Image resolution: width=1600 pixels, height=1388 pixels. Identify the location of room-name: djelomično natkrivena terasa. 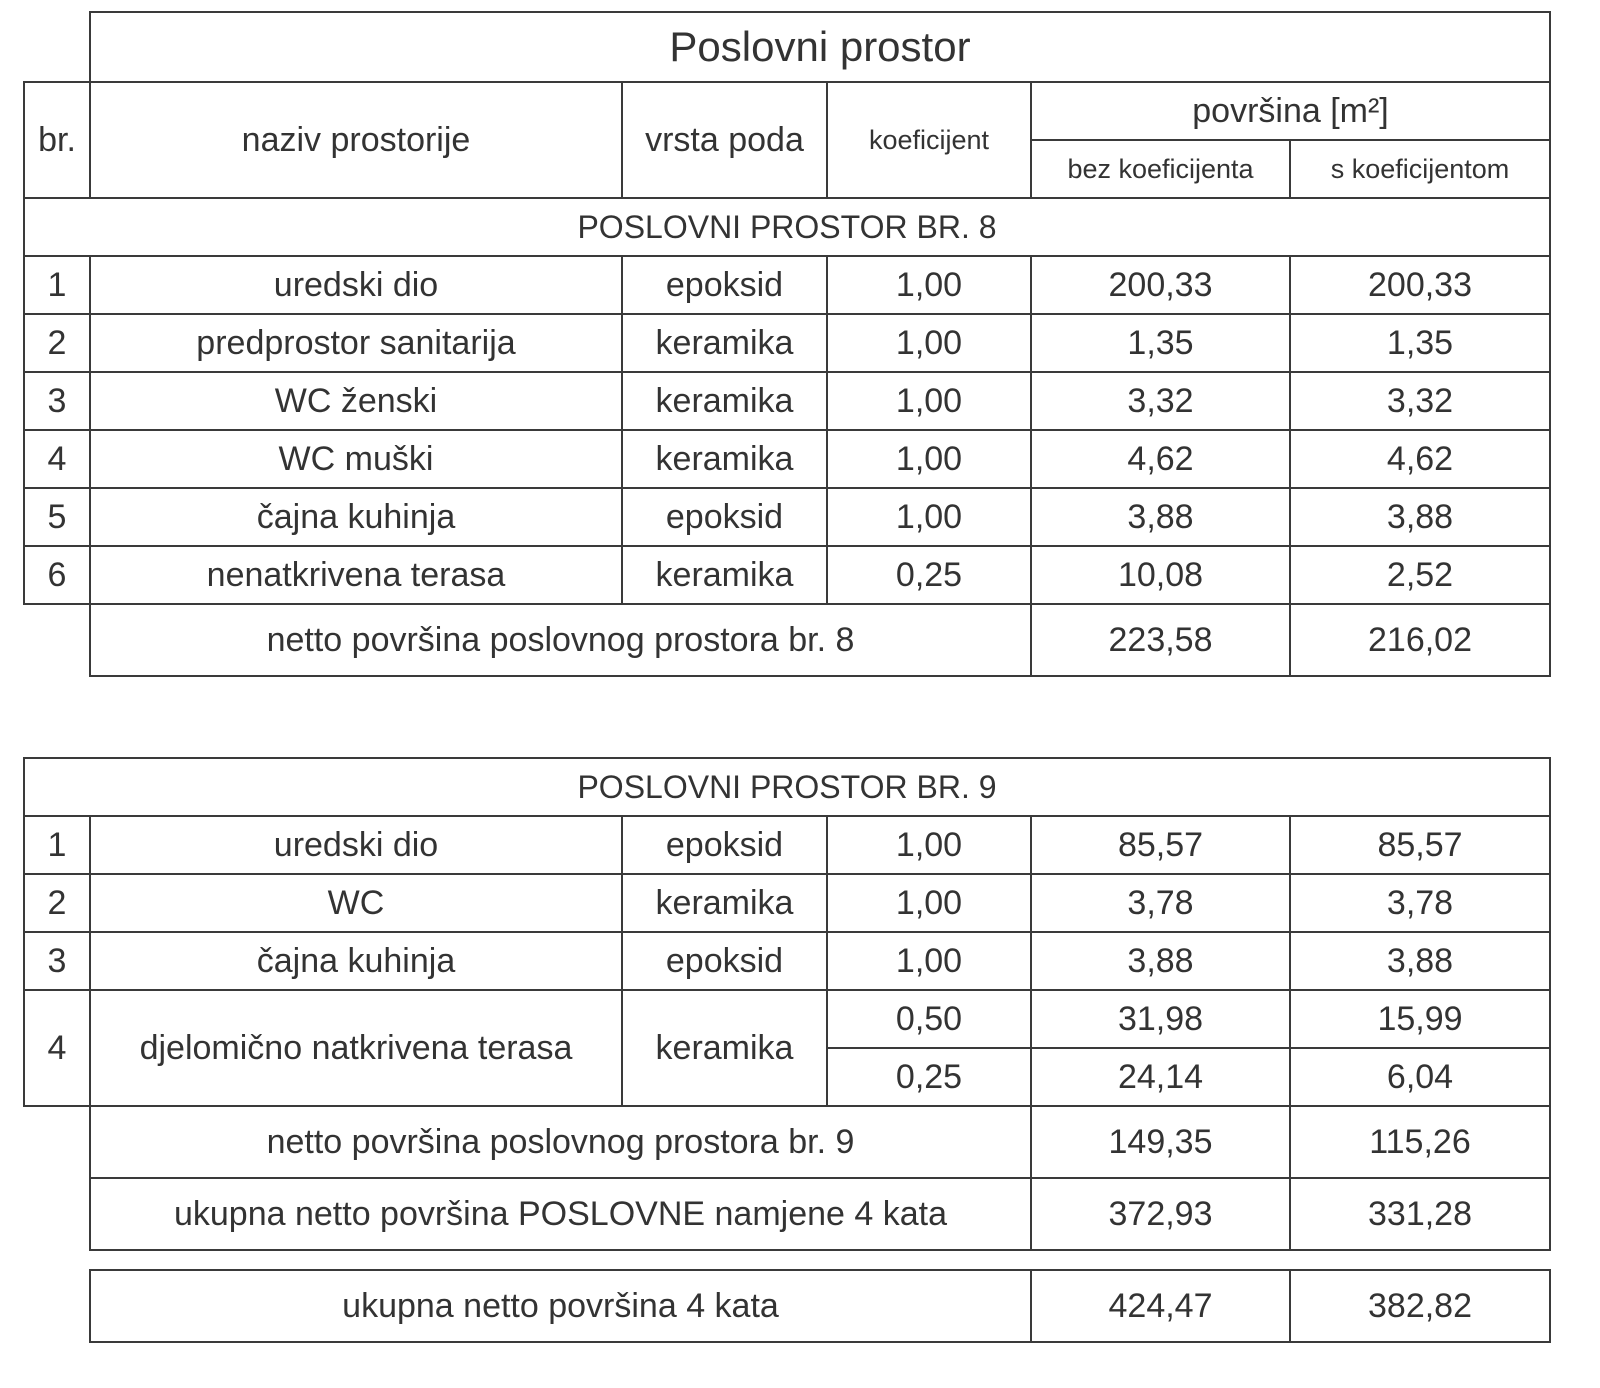
(356, 1048).